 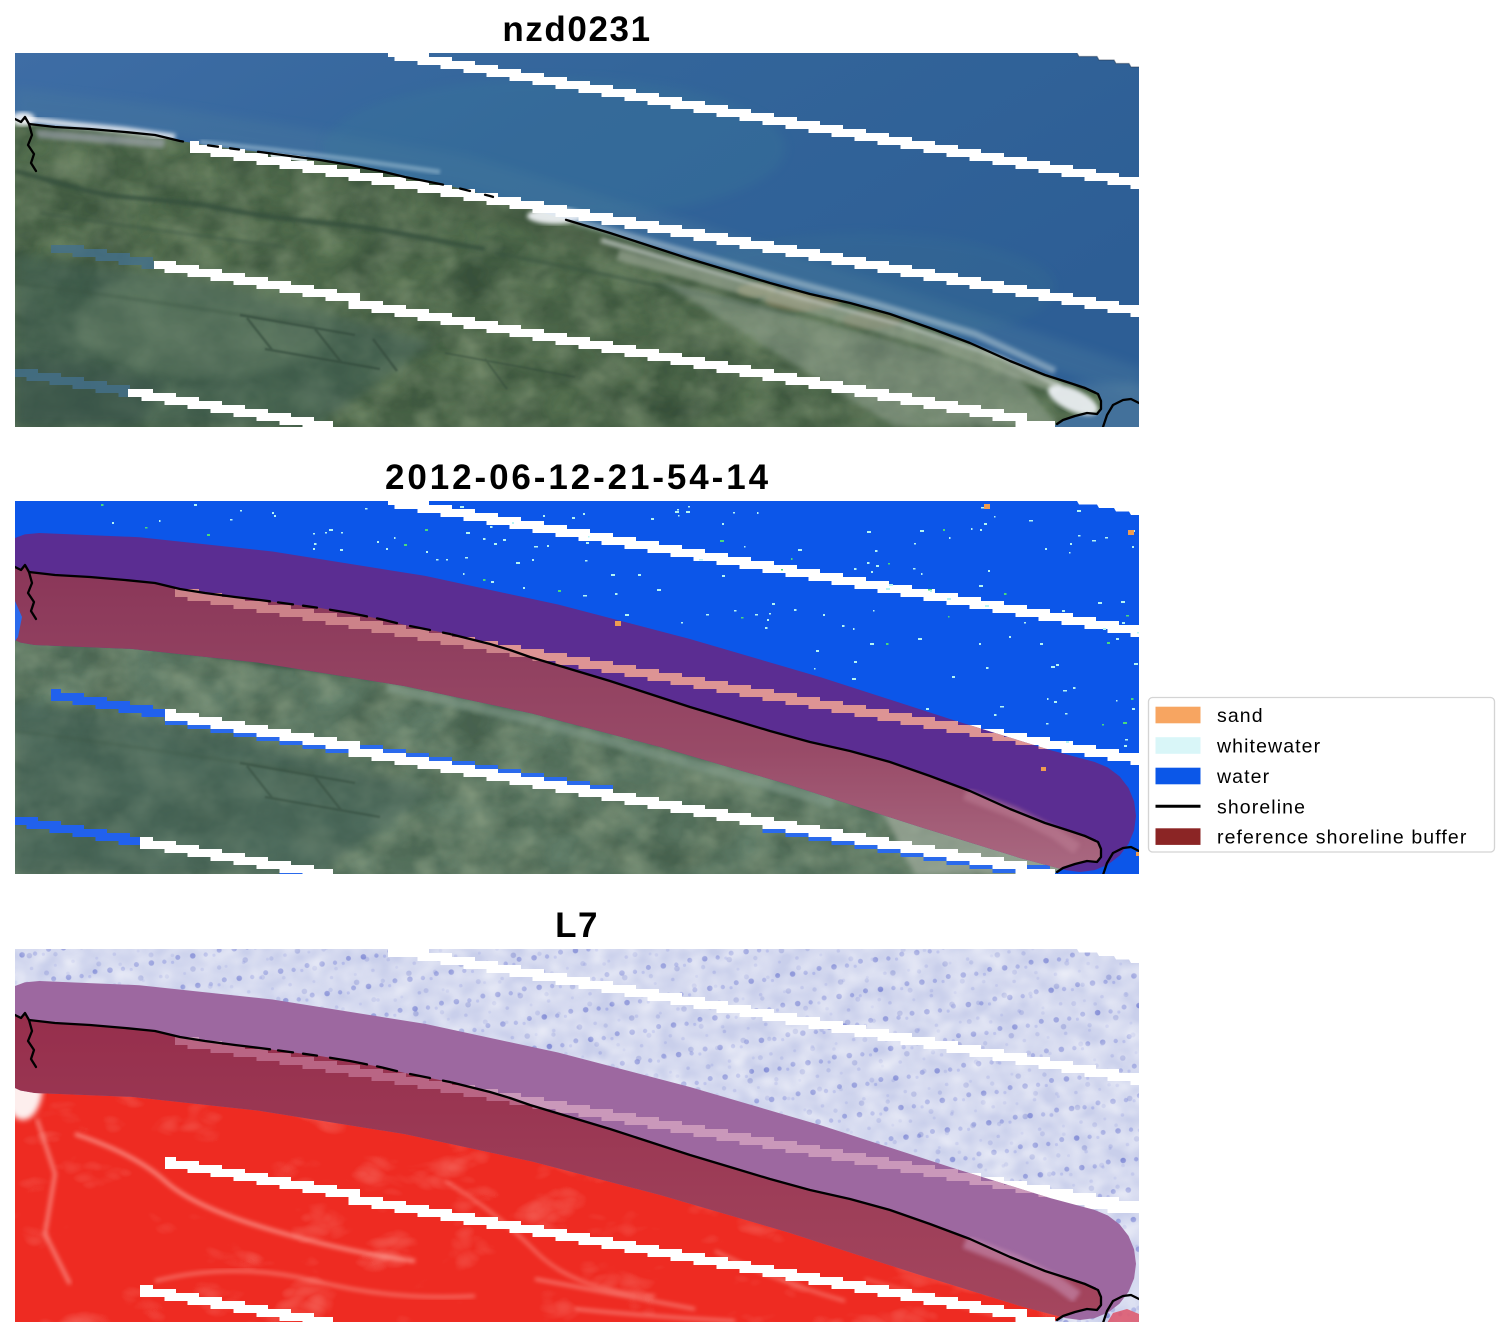 What do you see at coordinates (577, 925) in the screenshot?
I see `svg-text: L7` at bounding box center [577, 925].